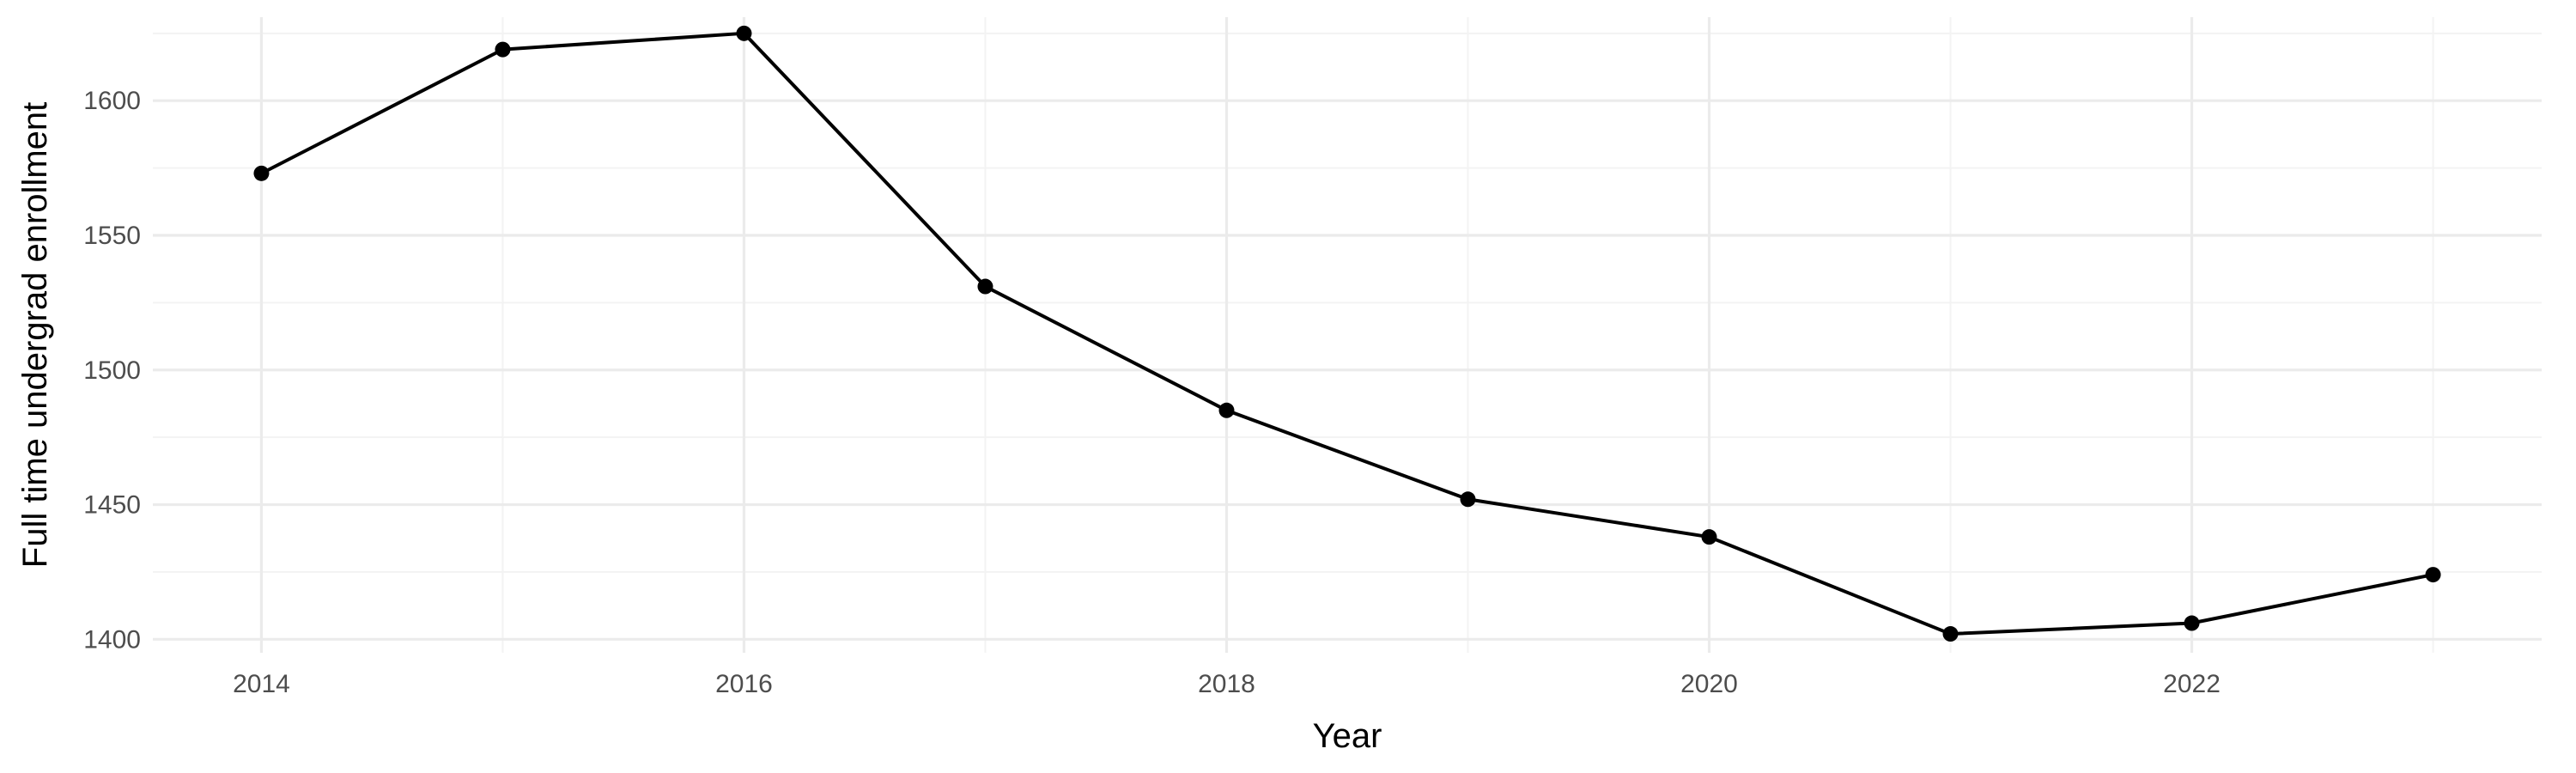 The width and height of the screenshot is (2576, 773). I want to click on y-tick-label: 1500, so click(112, 370).